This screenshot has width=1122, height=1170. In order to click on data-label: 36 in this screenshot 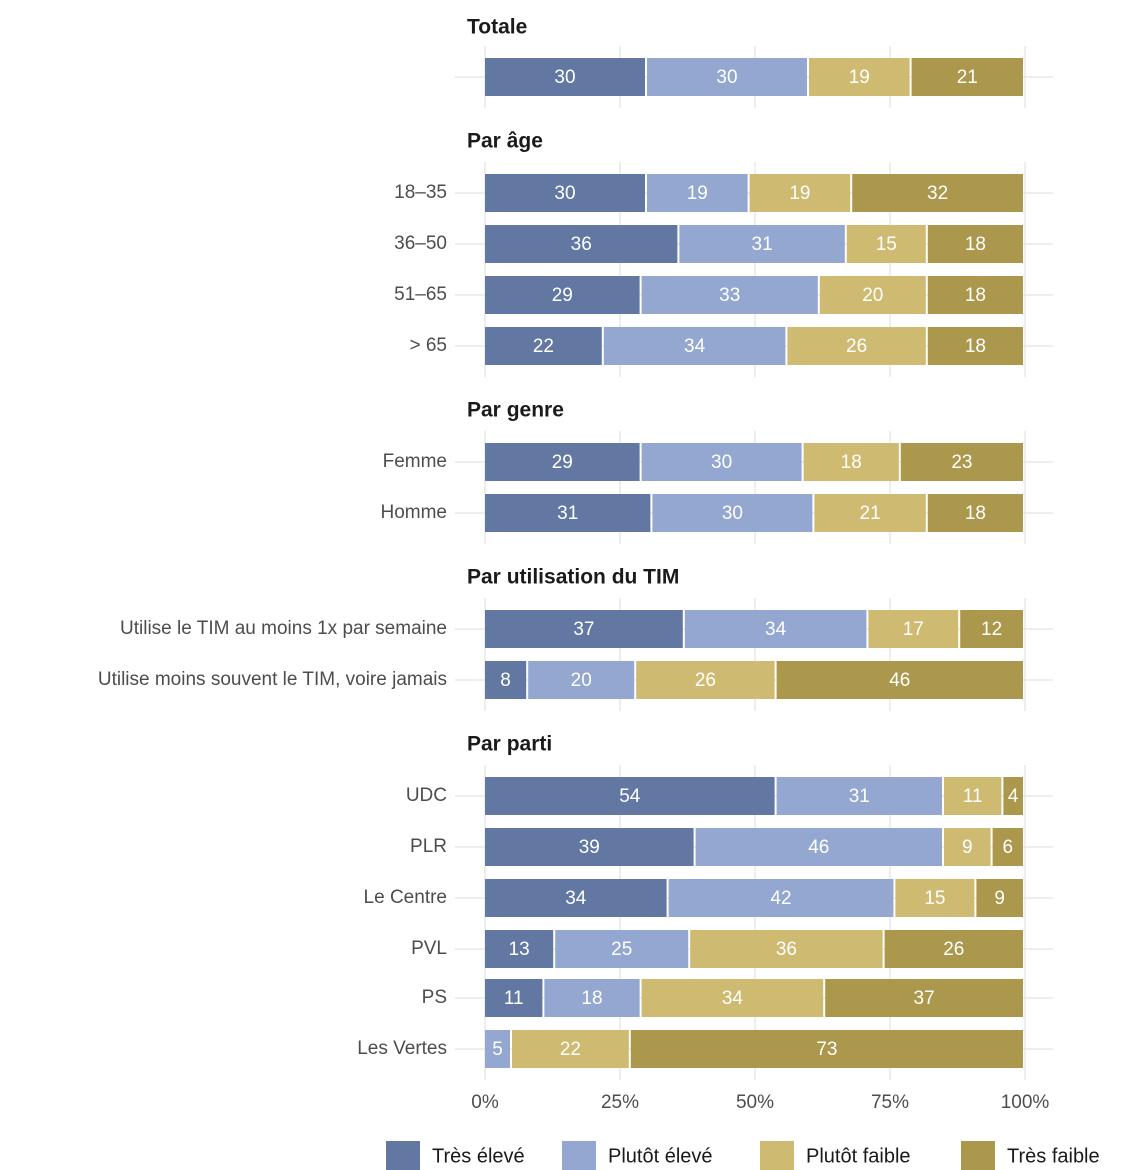, I will do `click(581, 244)`.